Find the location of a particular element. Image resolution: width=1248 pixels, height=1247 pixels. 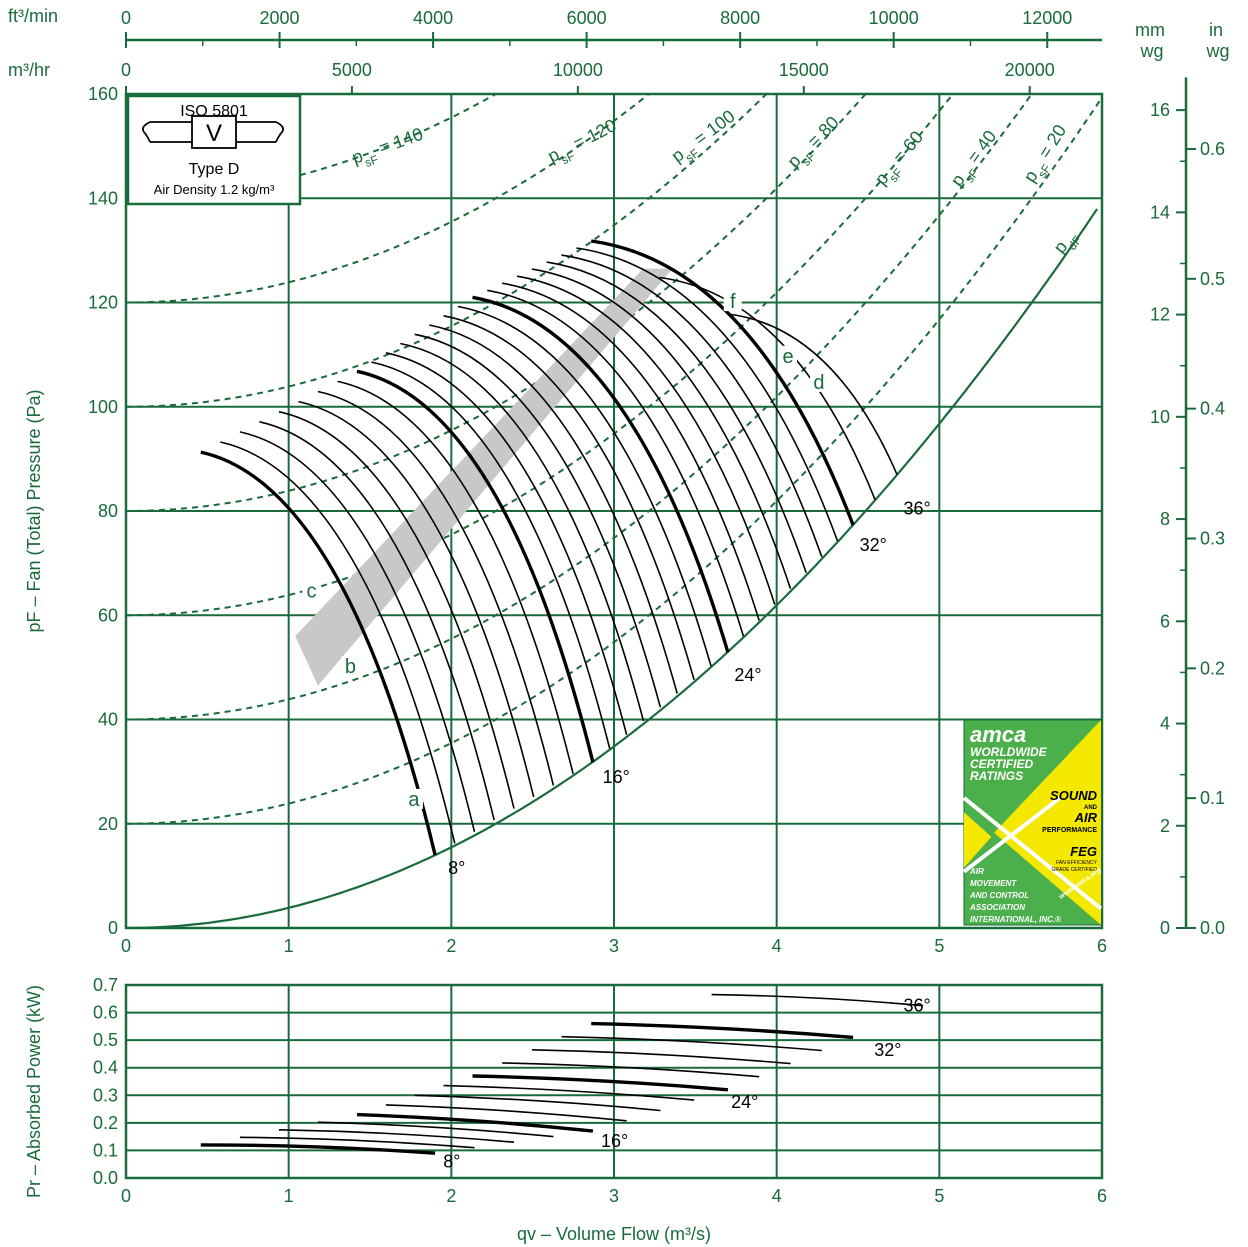

mmwg-tick-label: 8 is located at coordinates (1165, 519).